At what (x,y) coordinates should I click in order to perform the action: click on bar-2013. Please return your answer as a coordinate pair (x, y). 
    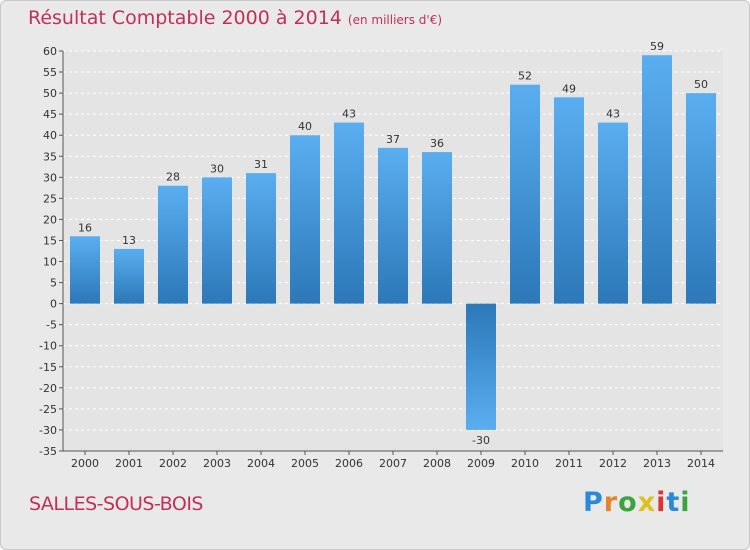
    Looking at the image, I should click on (657, 179).